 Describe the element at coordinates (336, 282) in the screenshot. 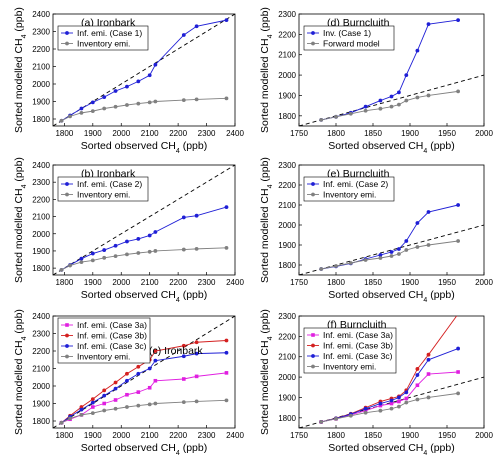

I see `x-tick-label: 1800` at that location.